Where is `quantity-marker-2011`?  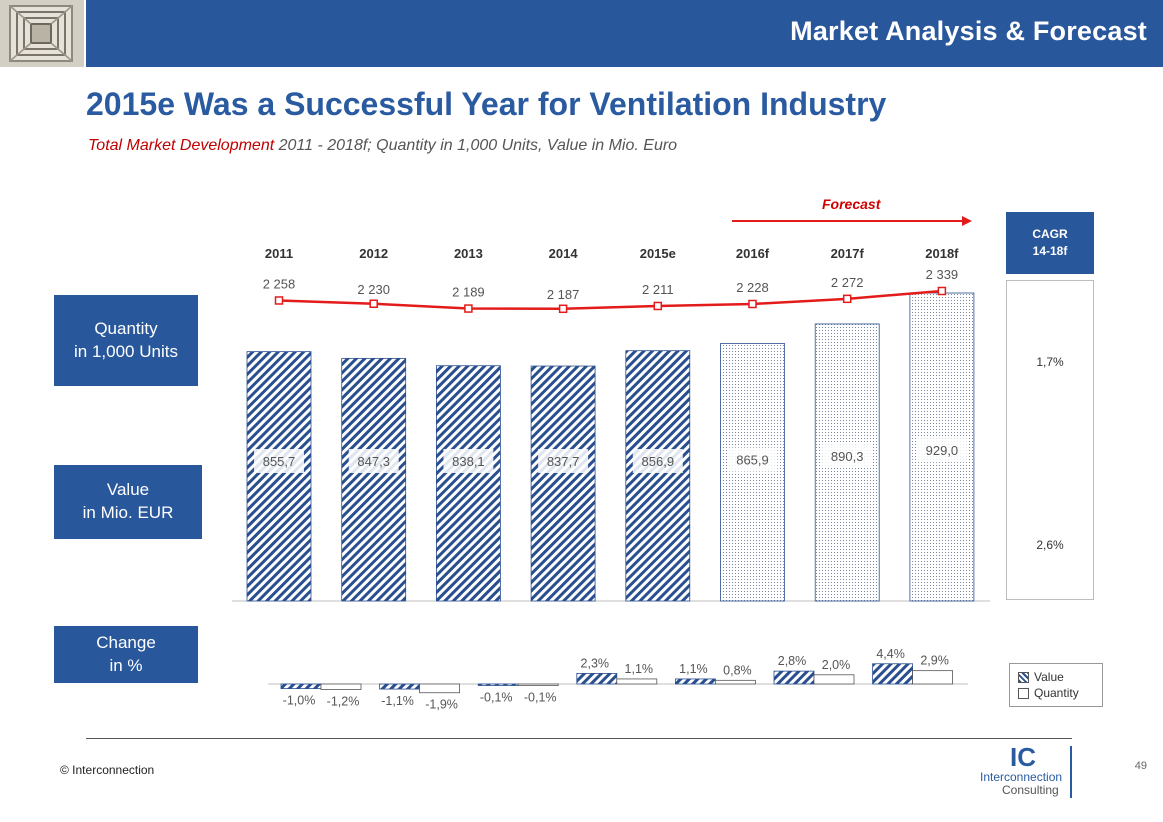
quantity-marker-2011 is located at coordinates (279, 300).